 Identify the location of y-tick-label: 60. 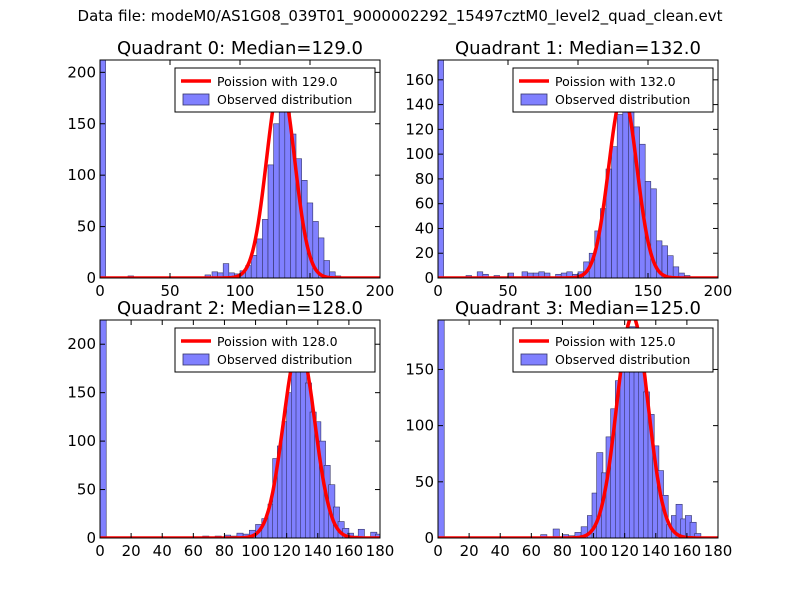
(424, 204).